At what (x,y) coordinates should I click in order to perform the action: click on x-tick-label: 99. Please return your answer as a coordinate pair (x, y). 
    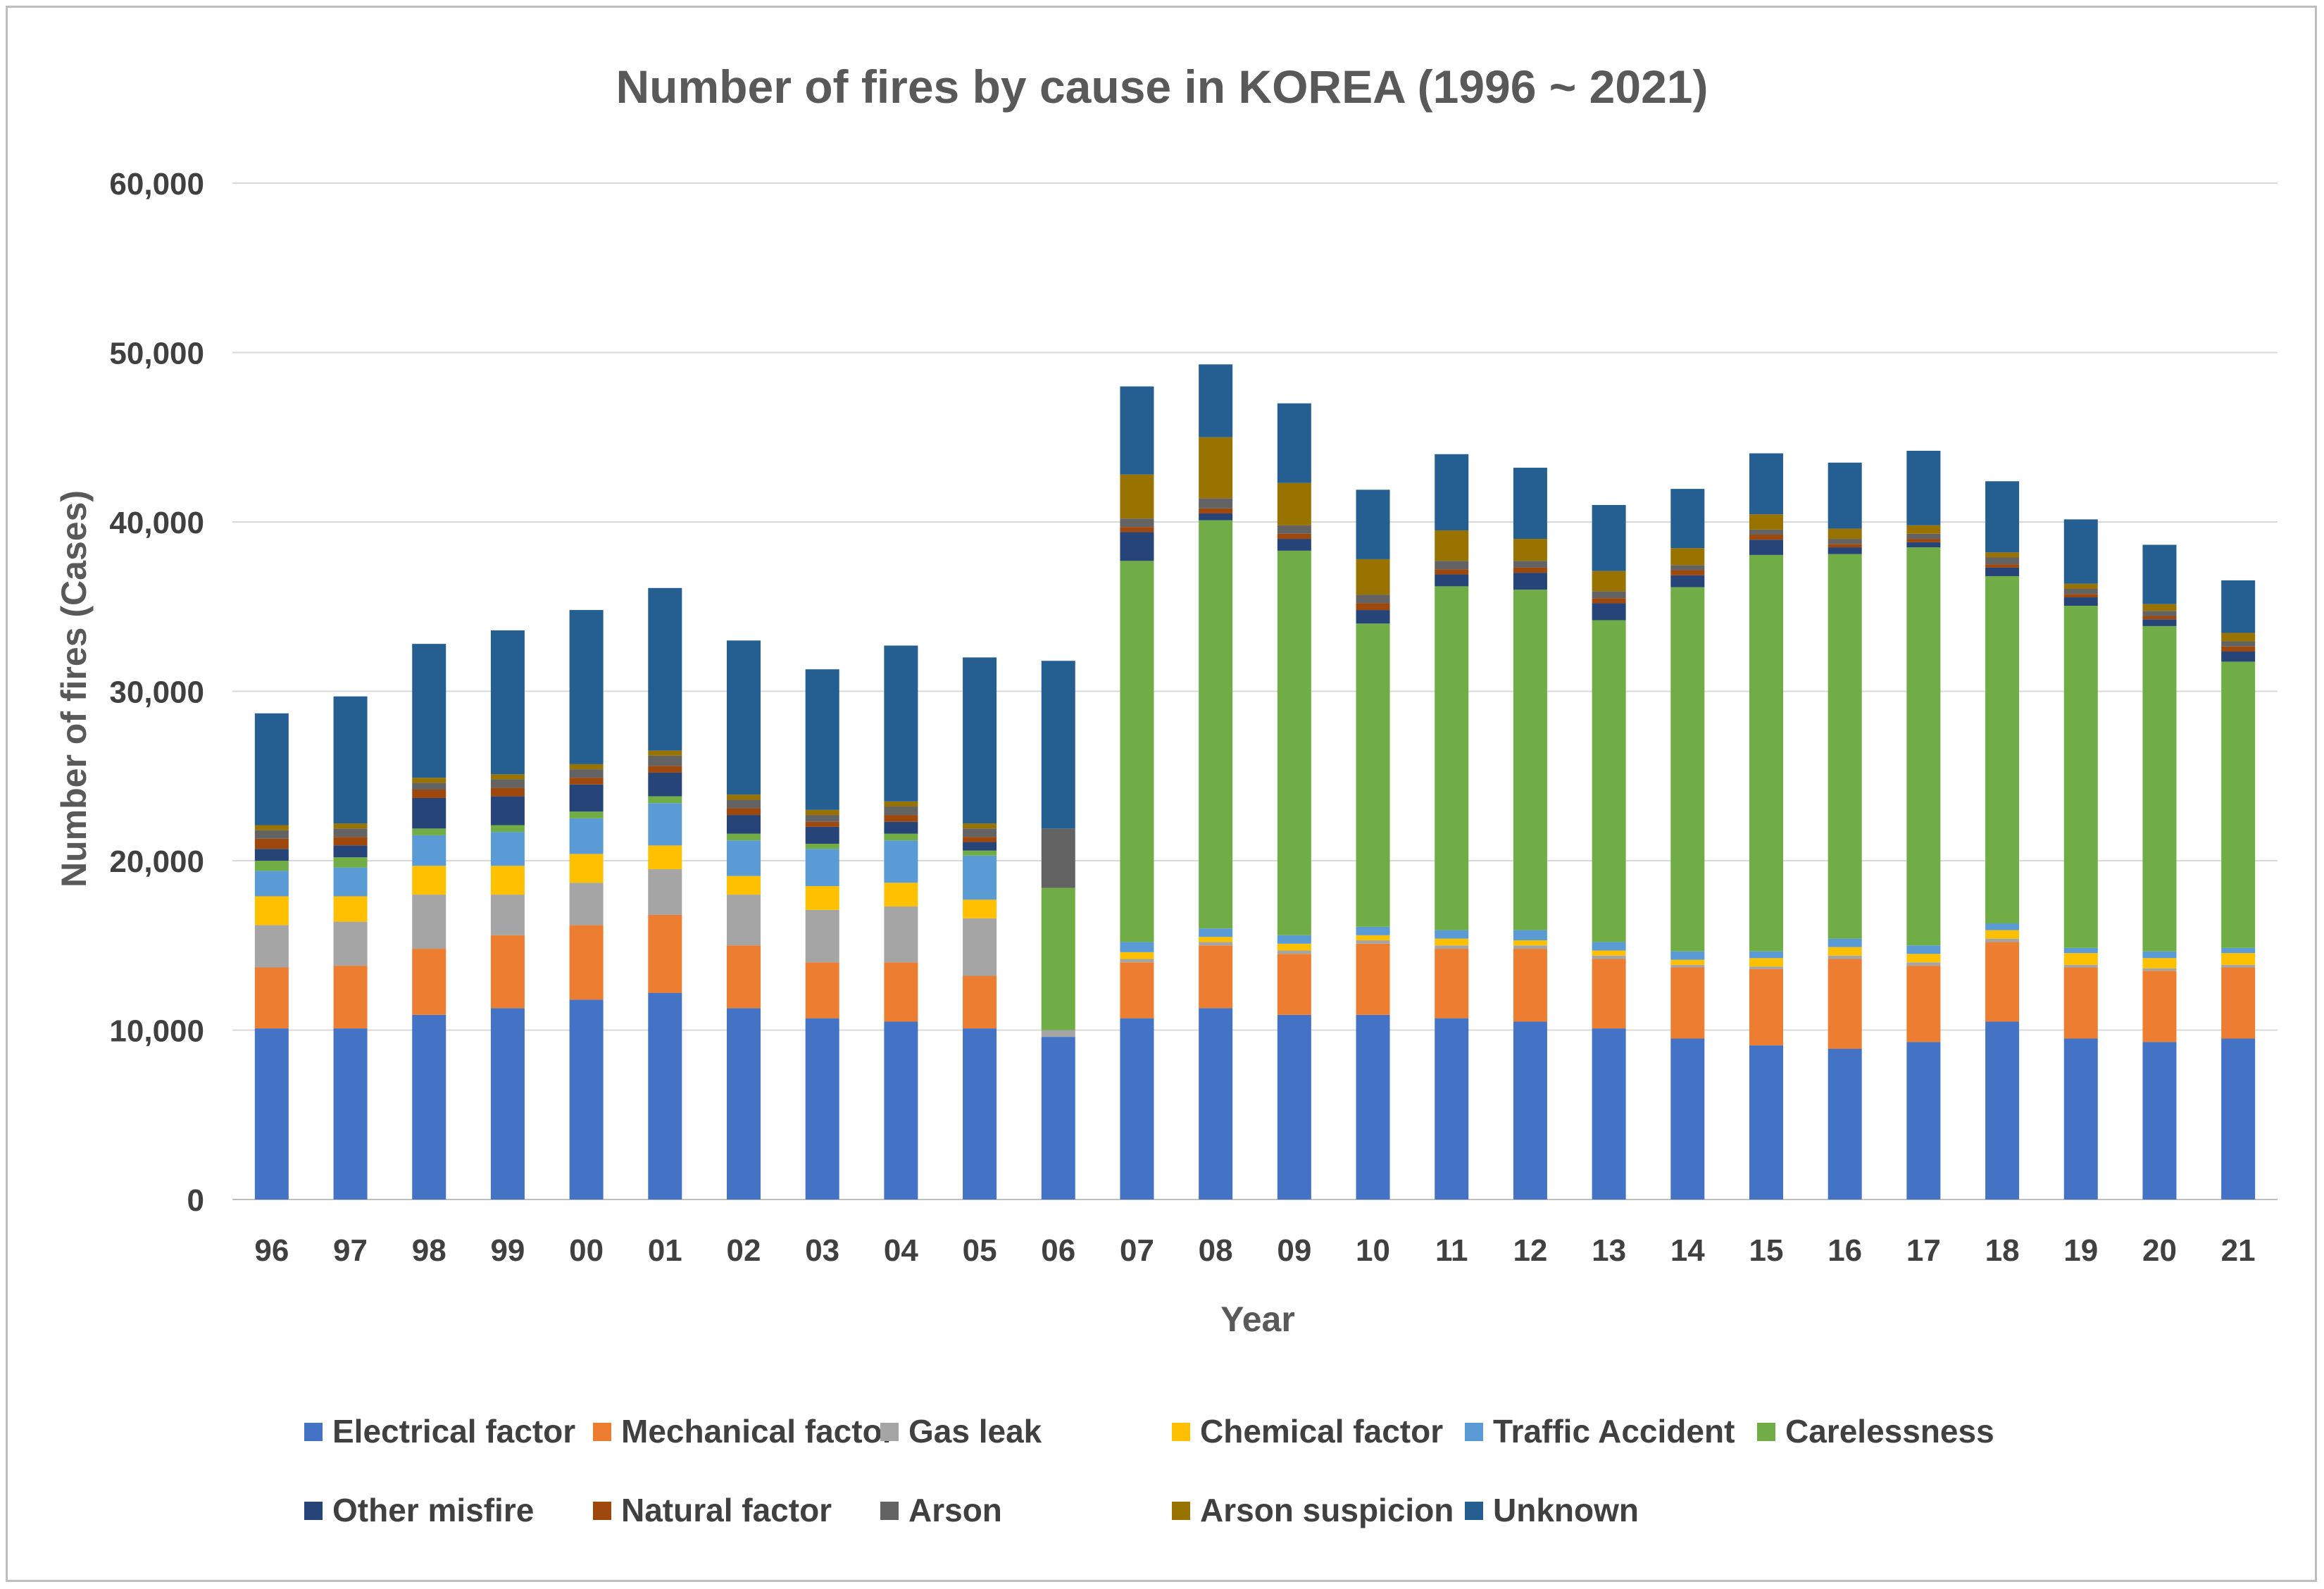
    Looking at the image, I should click on (508, 1250).